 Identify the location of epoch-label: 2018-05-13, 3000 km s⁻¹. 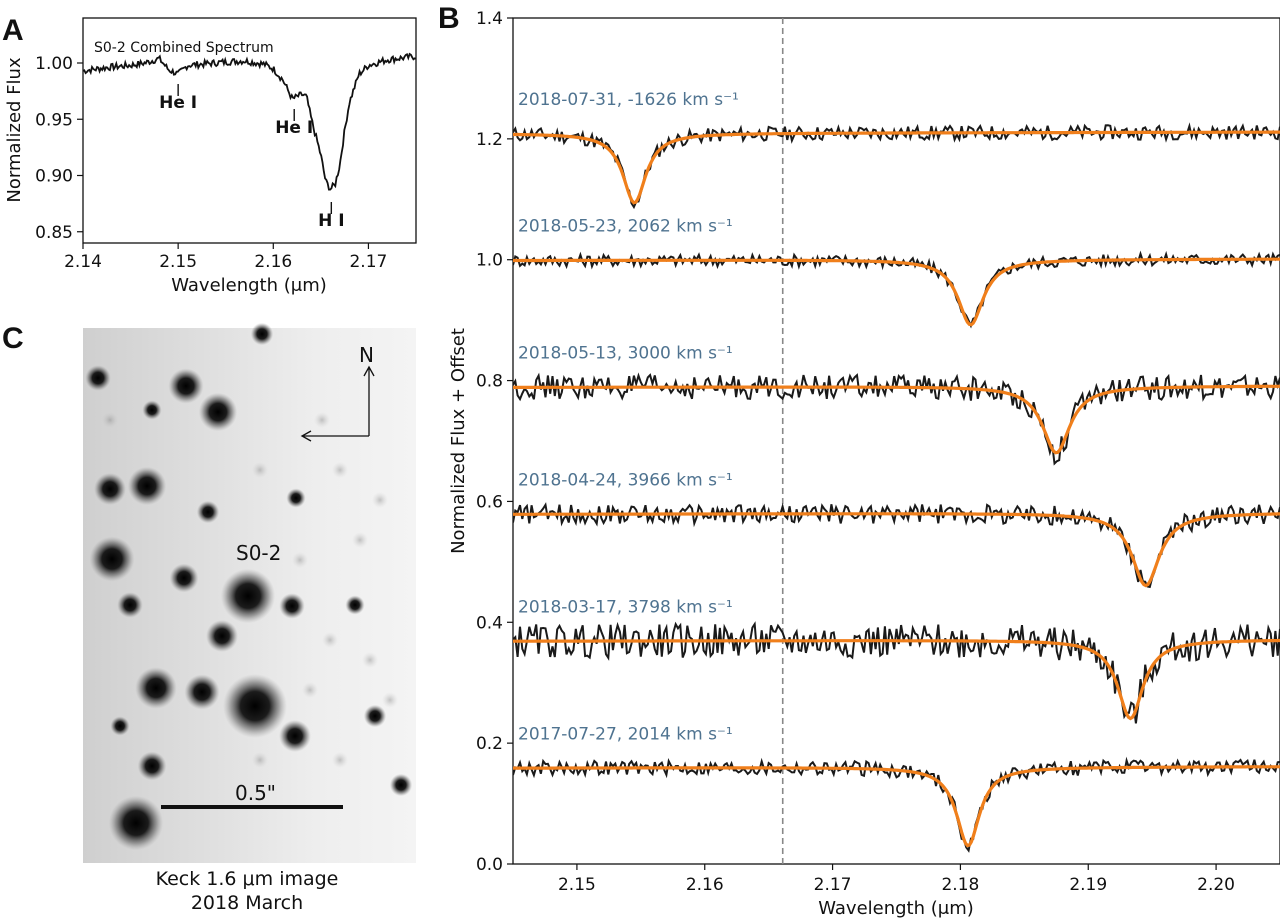
(625, 354).